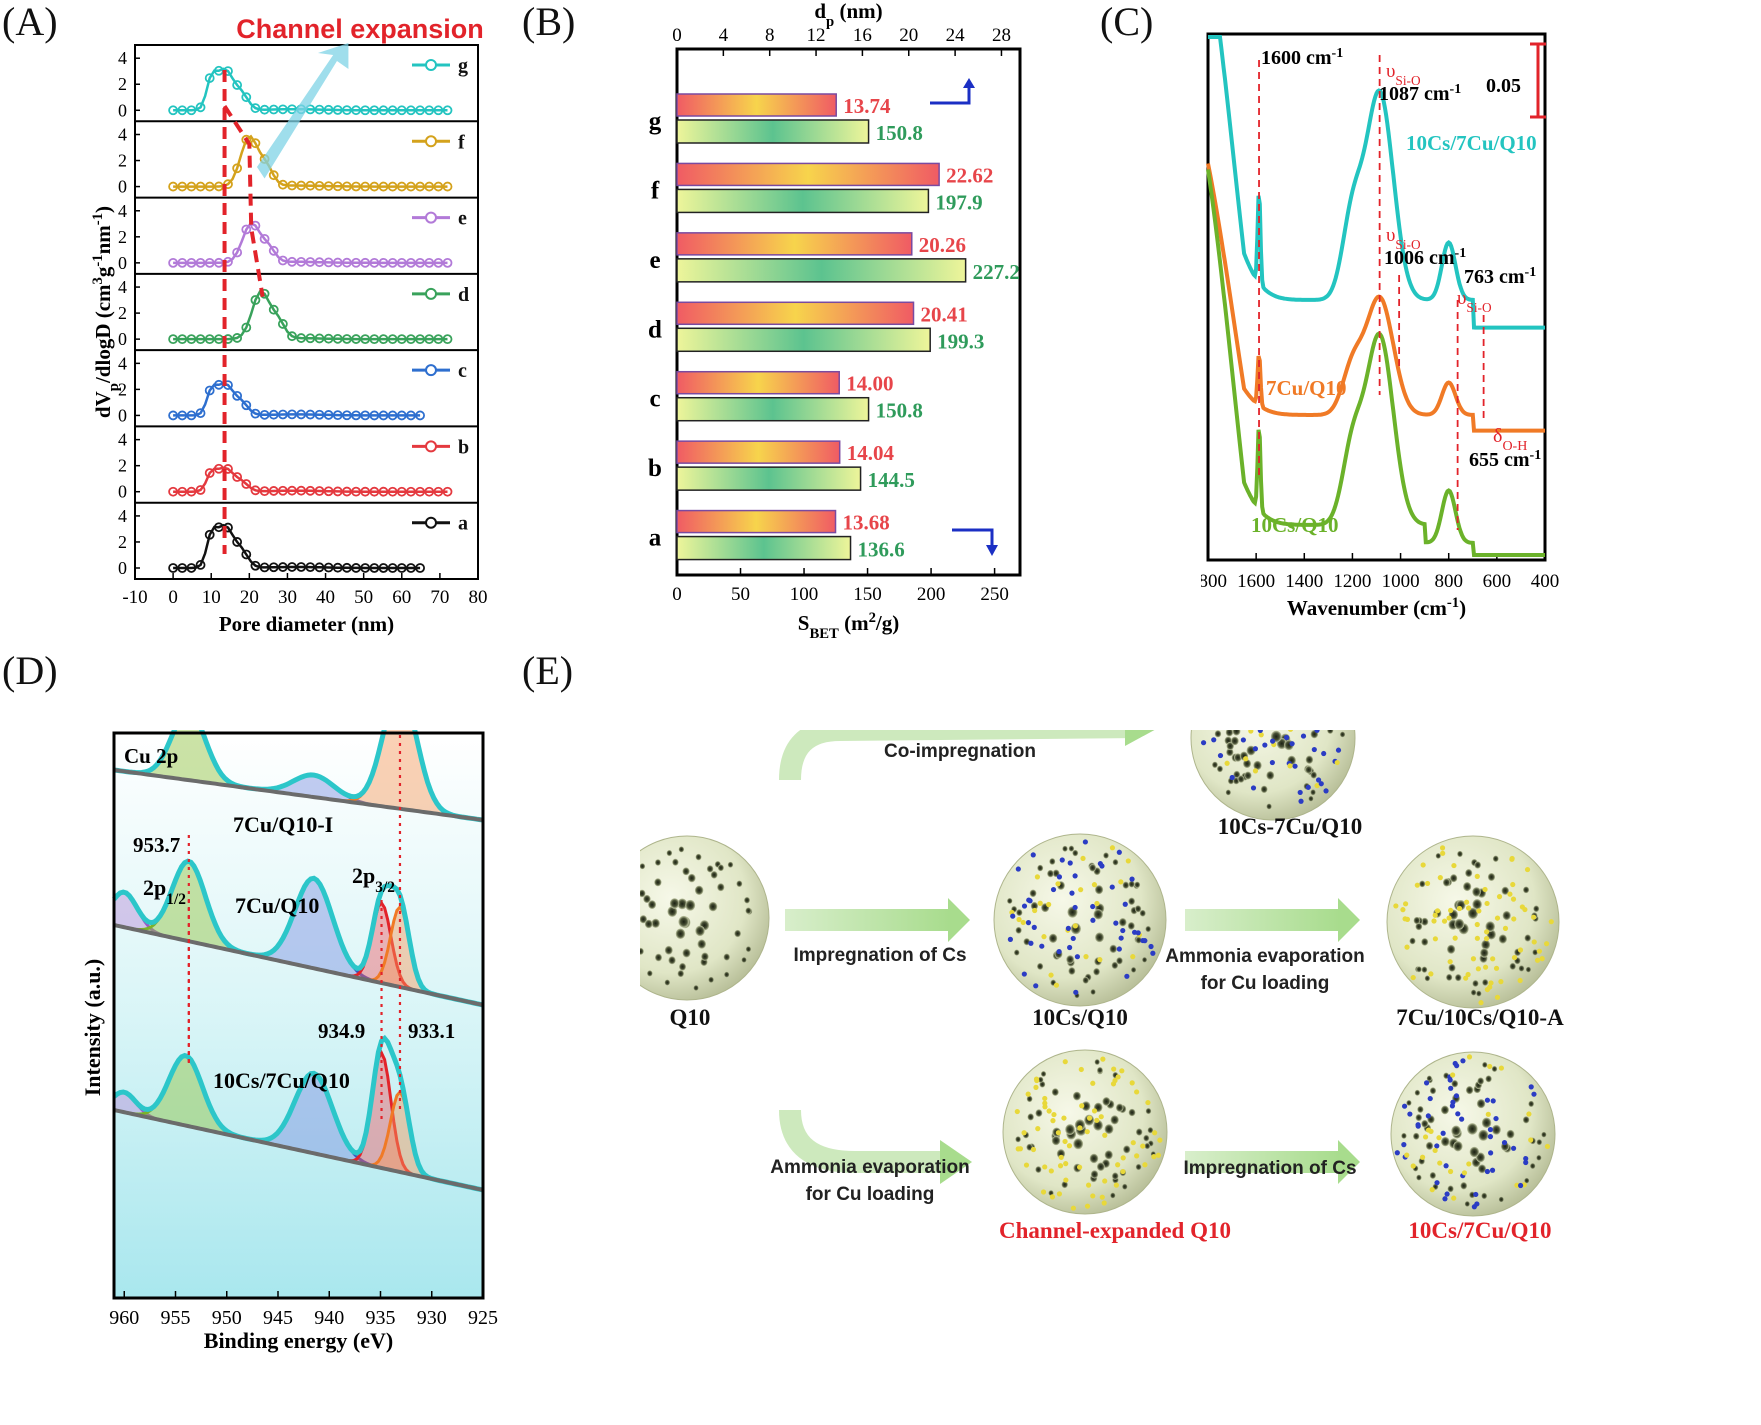  What do you see at coordinates (243, 201) in the screenshot?
I see `expansion-dashed-line` at bounding box center [243, 201].